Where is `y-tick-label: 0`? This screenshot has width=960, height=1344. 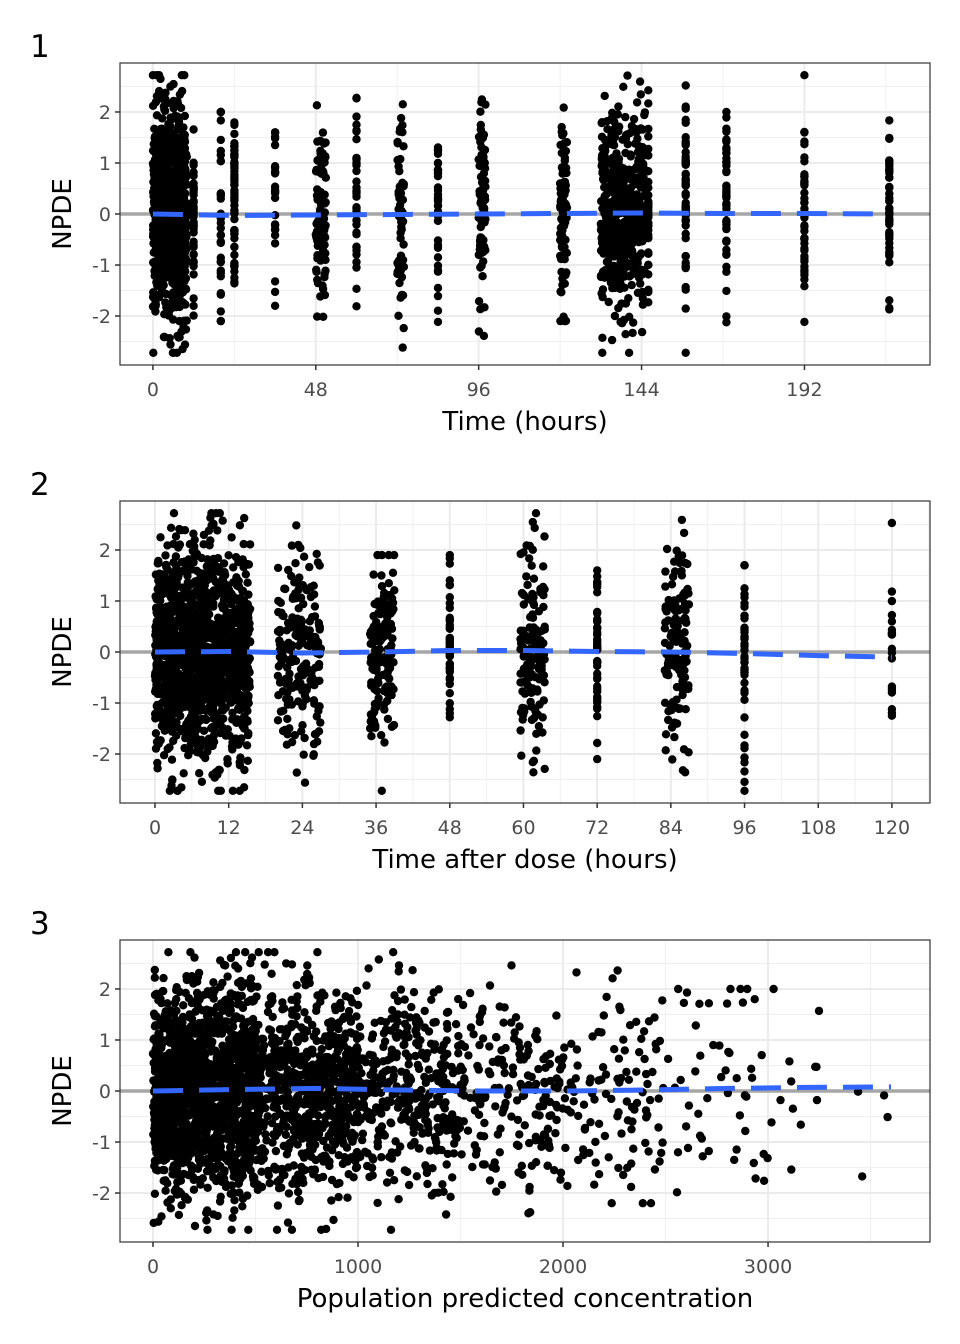 y-tick-label: 0 is located at coordinates (105, 215).